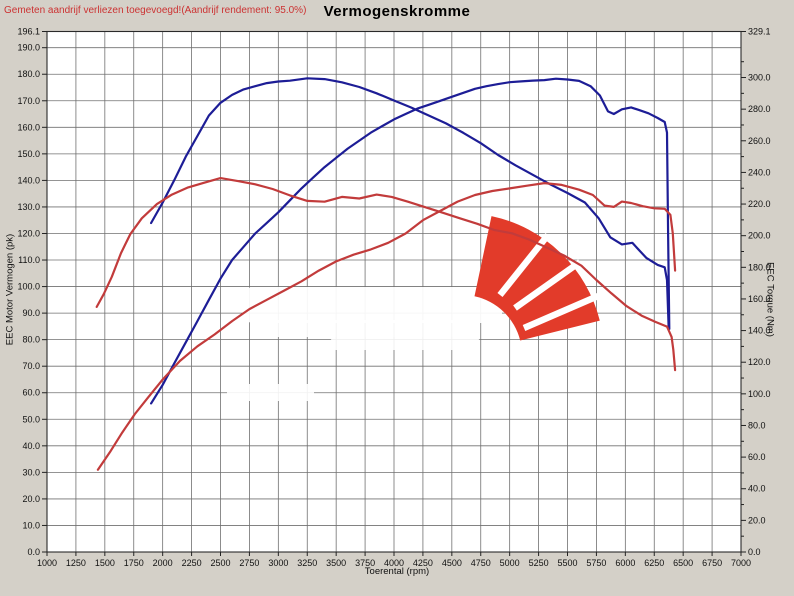  What do you see at coordinates (28, 180) in the screenshot?
I see `y-tick-label-left: 140.0` at bounding box center [28, 180].